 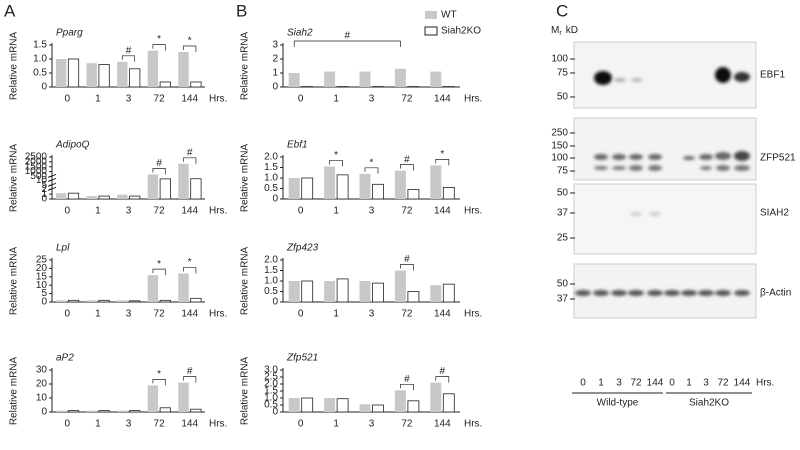 I want to click on y-tick-label: 1.5, so click(x=40, y=45).